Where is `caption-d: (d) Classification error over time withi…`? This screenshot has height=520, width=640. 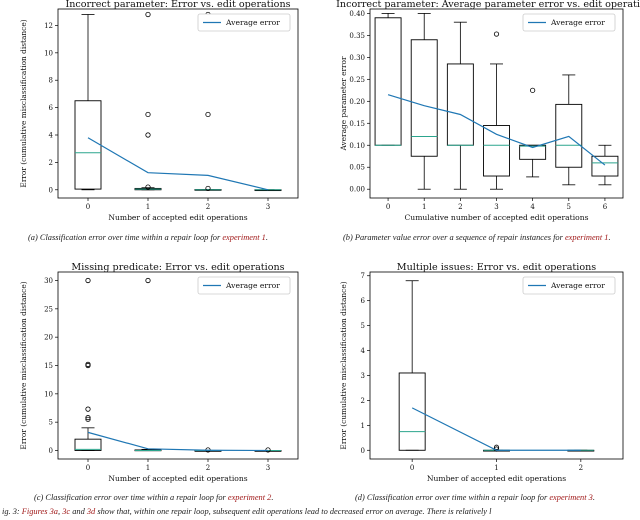
caption-d: (d) Classification error over time withi… is located at coordinates (475, 497).